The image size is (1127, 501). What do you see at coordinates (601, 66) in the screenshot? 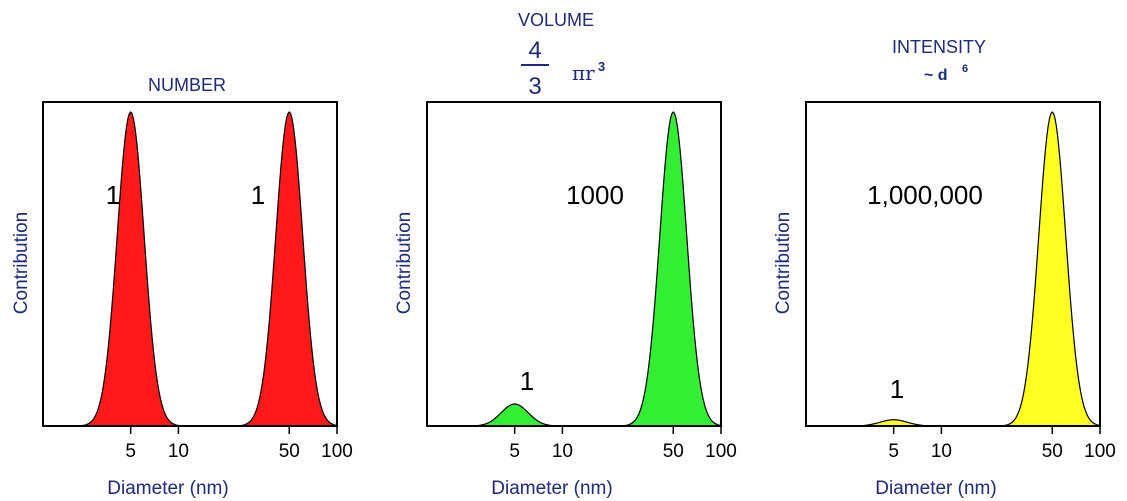
I see `formula-exponent: 3` at bounding box center [601, 66].